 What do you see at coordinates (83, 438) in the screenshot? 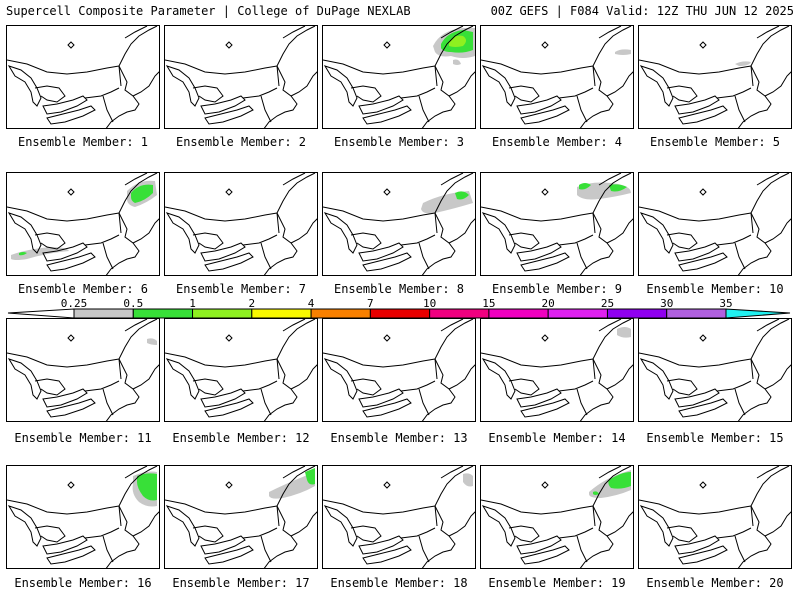
I see `ensemble-member-label: Ensemble Member: 11` at bounding box center [83, 438].